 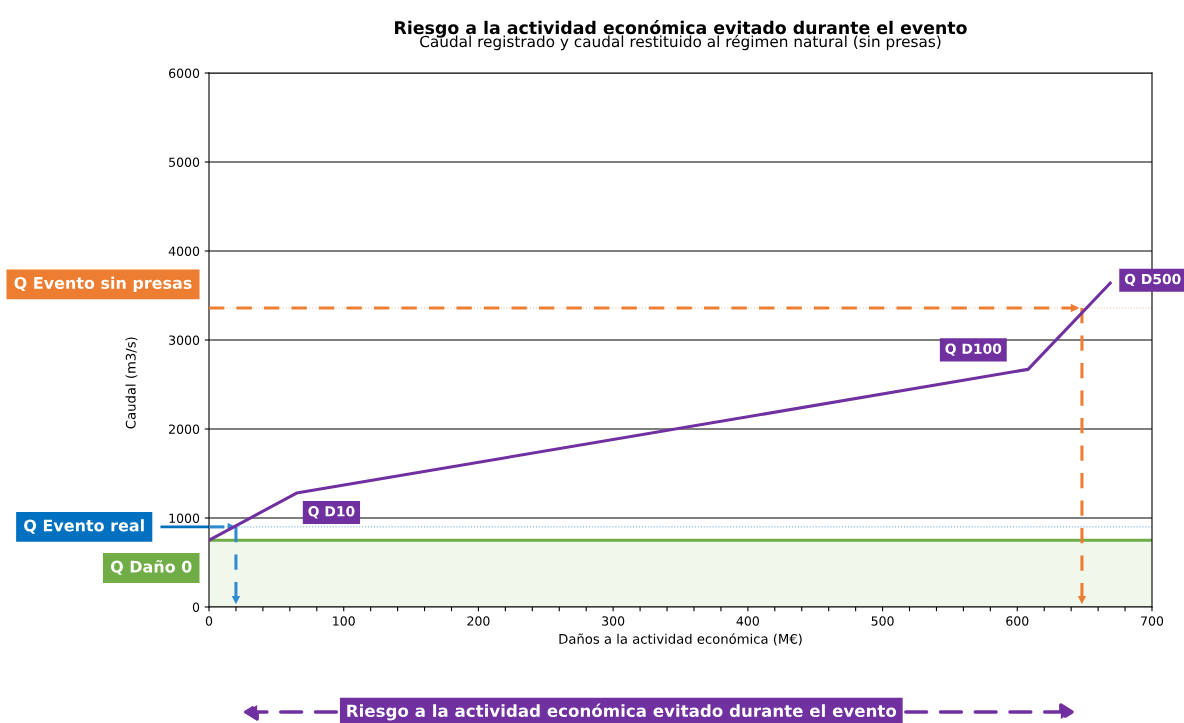 I want to click on x-tick-label: 200, so click(x=478, y=621).